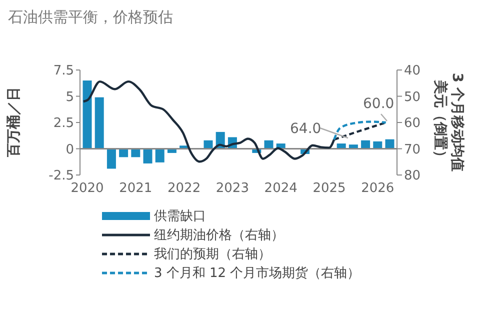 The image size is (484, 321). I want to click on annotation: 60.0, so click(378, 104).